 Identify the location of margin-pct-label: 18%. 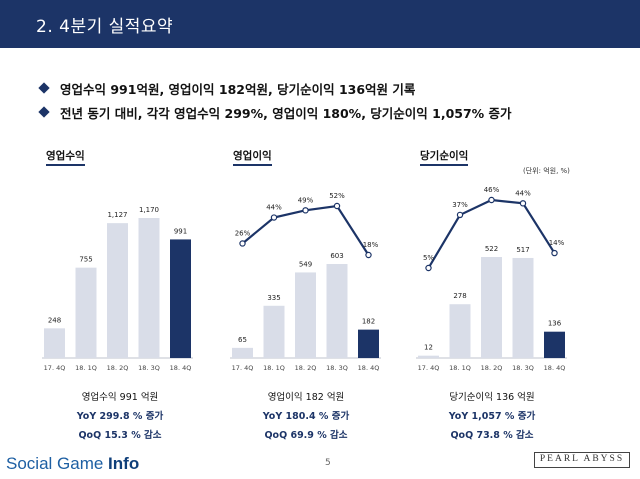
(371, 245).